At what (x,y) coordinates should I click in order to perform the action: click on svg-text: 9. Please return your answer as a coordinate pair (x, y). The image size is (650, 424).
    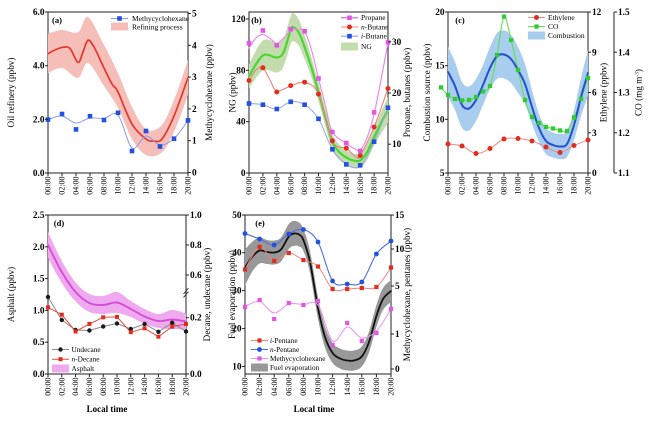
    Looking at the image, I should click on (594, 53).